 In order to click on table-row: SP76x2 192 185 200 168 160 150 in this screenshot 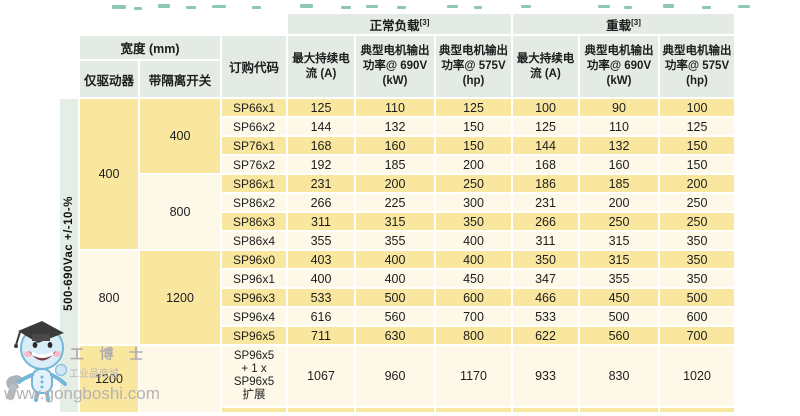, I will do `click(397, 164)`.